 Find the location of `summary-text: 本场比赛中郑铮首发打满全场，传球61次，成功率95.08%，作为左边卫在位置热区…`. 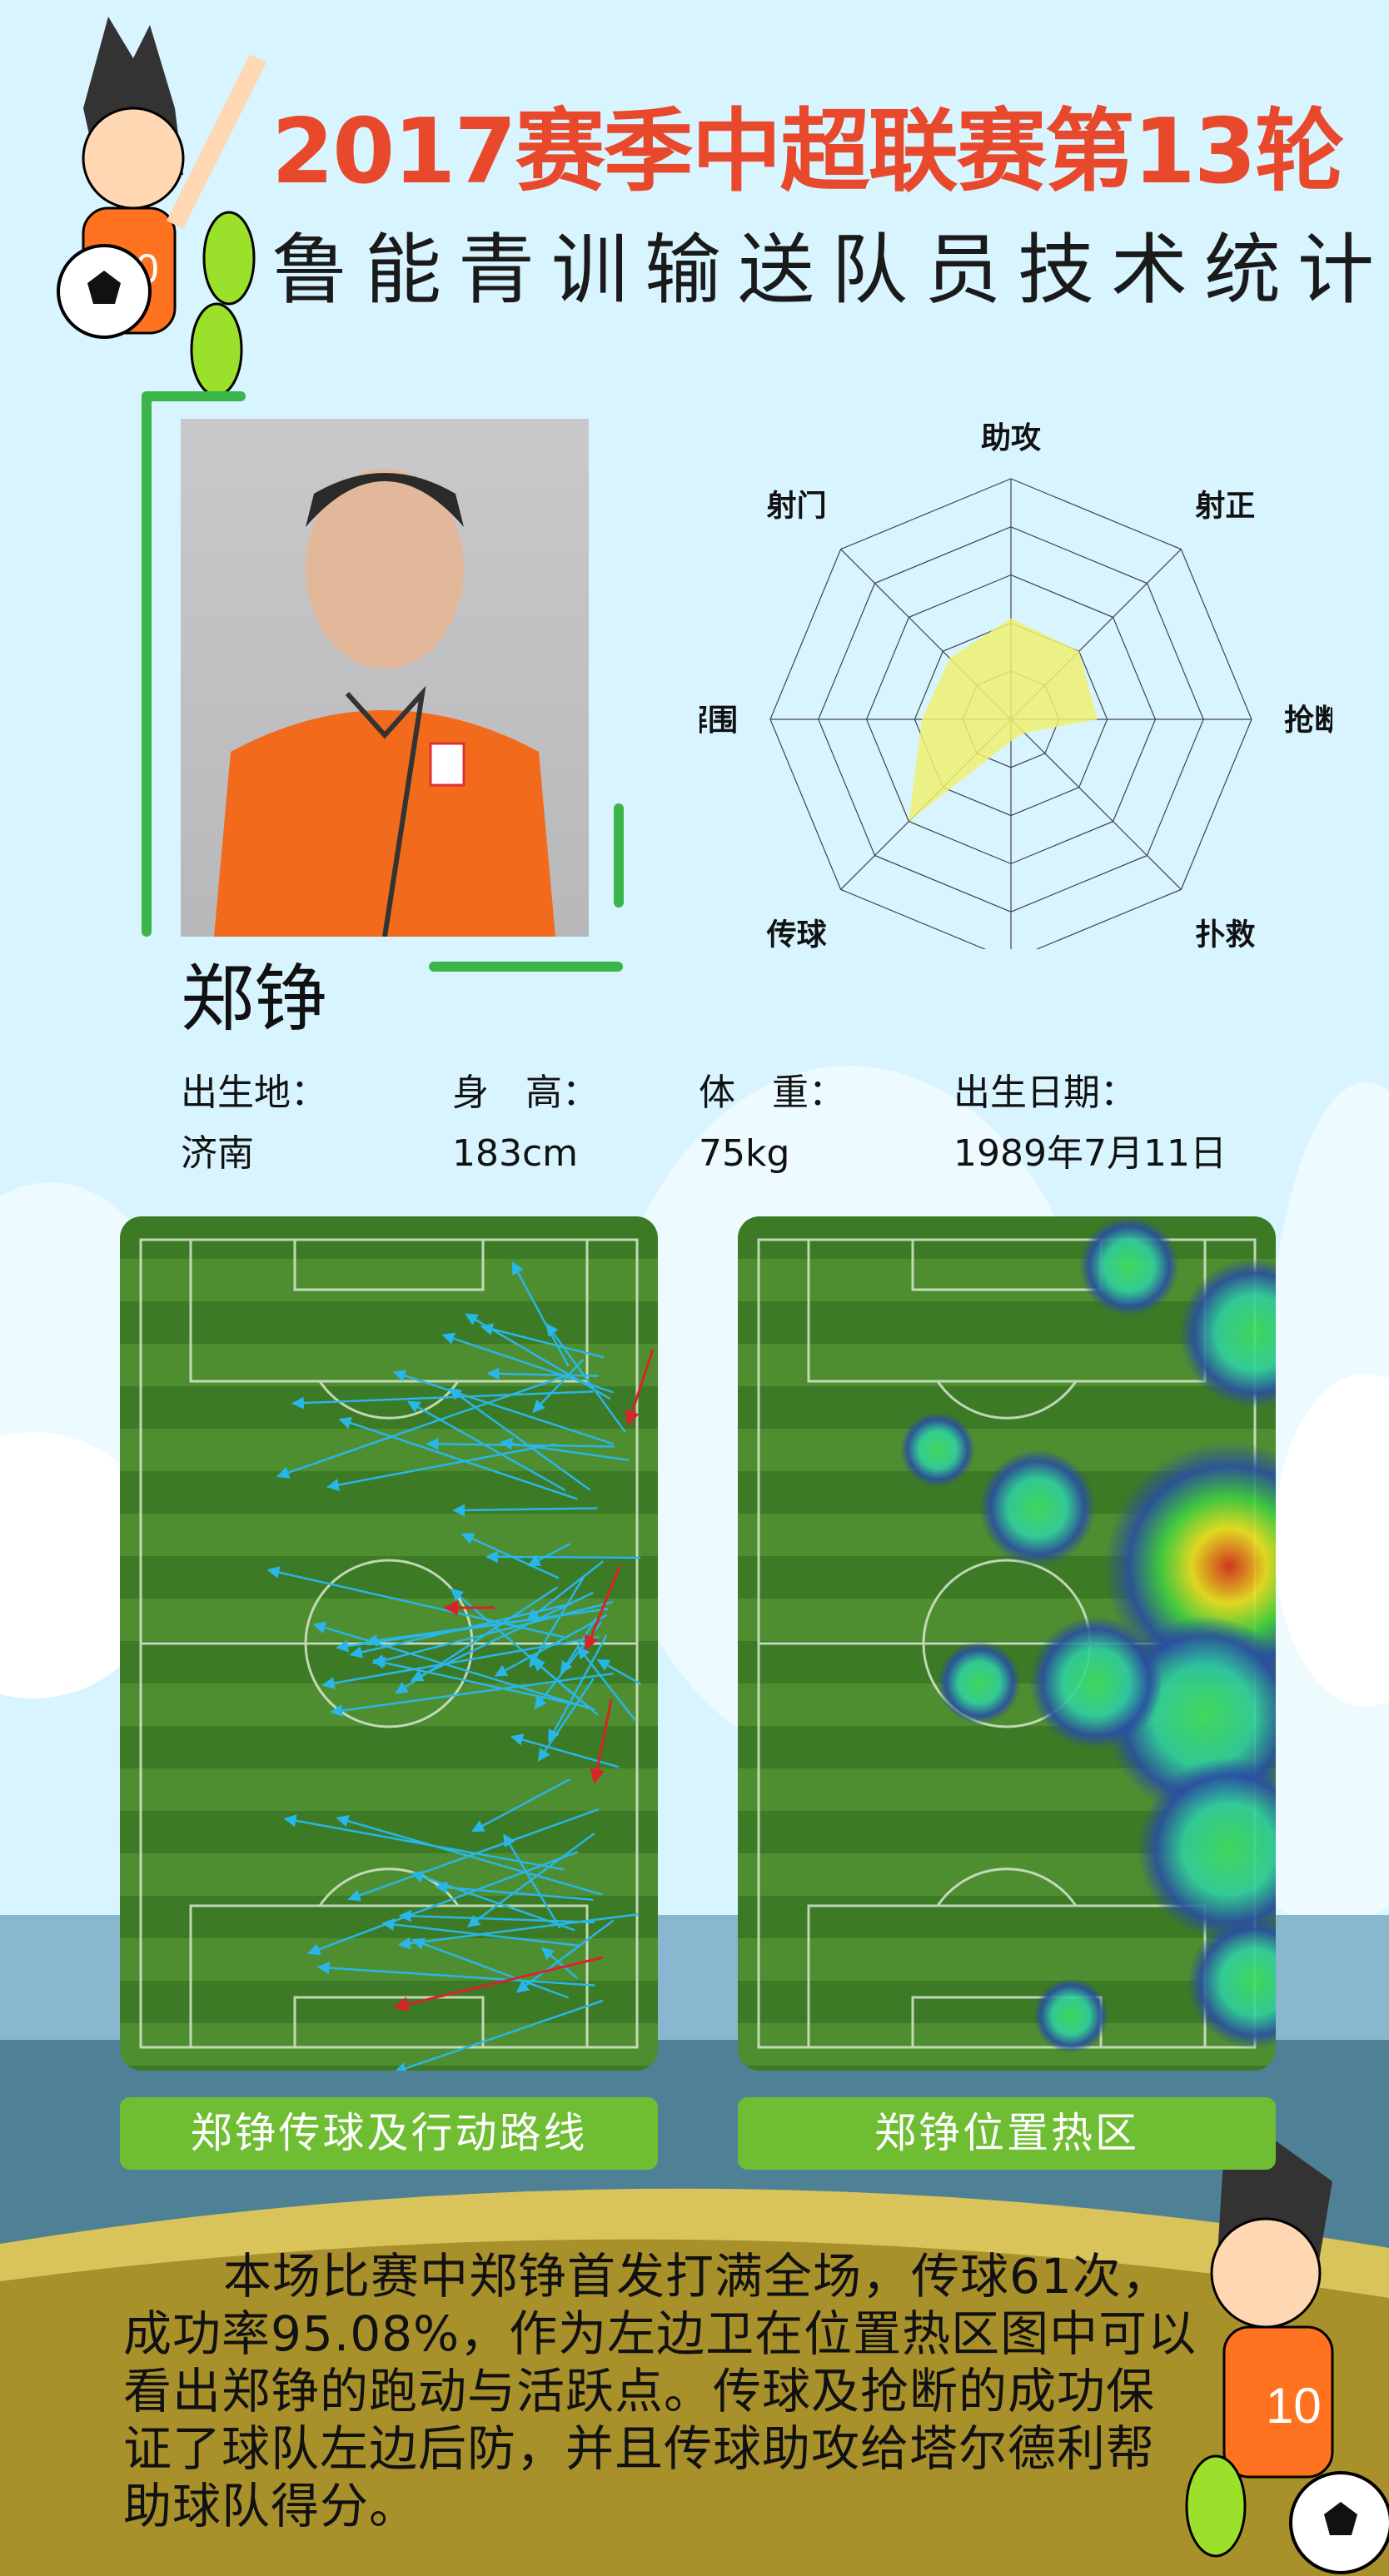

summary-text: 本场比赛中郑铮首发打满全场，传球61次，成功率95.08%，作为左边卫在位置热区… is located at coordinates (660, 2391).